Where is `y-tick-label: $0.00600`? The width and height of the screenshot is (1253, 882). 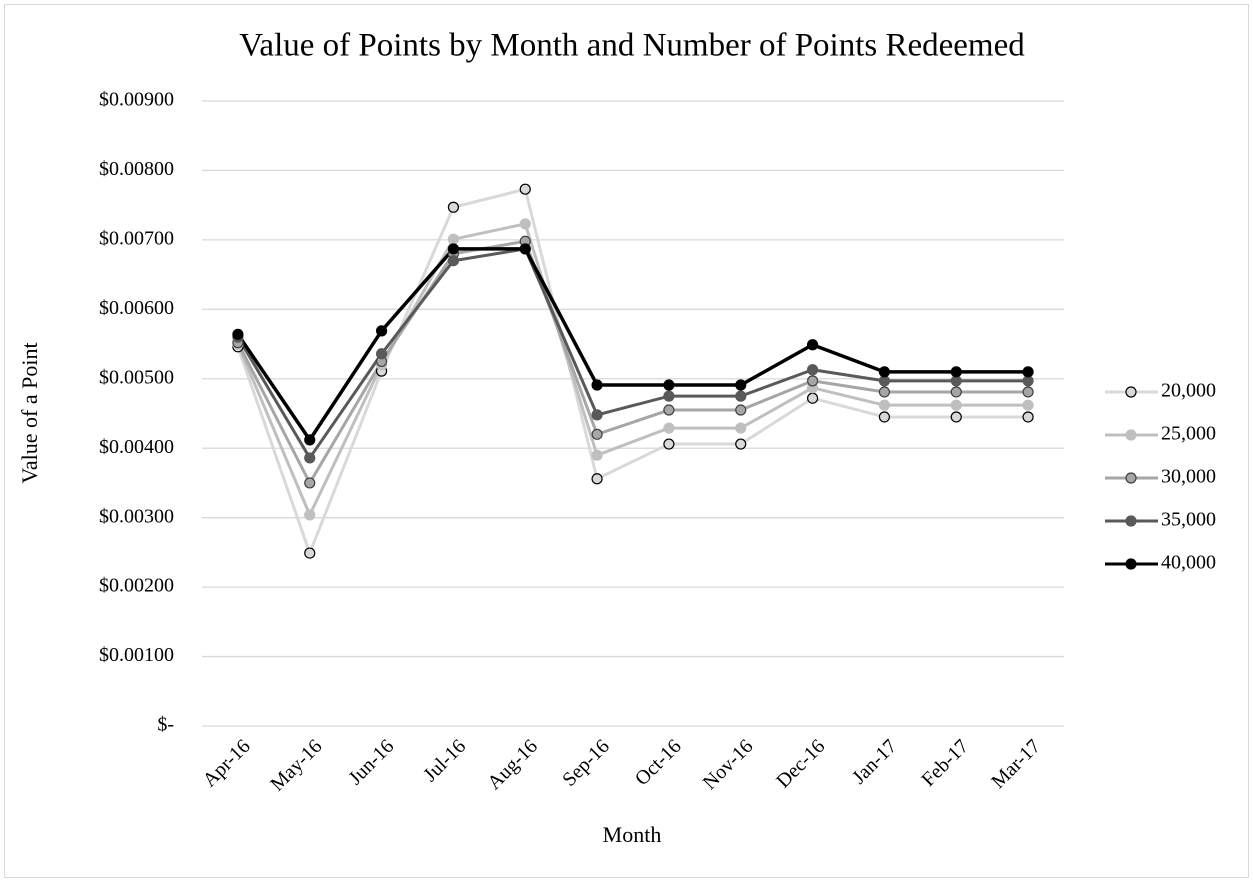 y-tick-label: $0.00600 is located at coordinates (136, 308).